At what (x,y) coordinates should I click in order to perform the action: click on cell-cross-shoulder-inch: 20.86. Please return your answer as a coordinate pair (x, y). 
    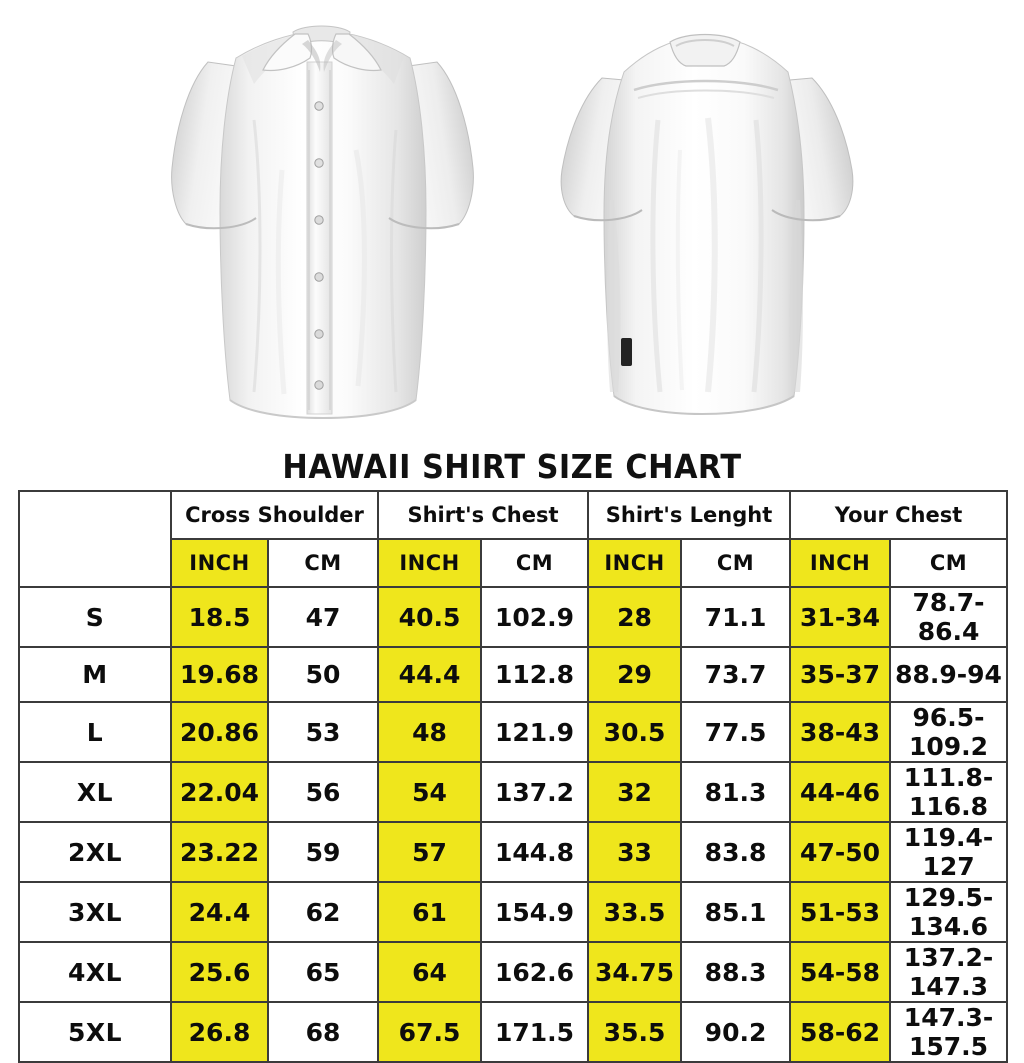
    Looking at the image, I should click on (219, 732).